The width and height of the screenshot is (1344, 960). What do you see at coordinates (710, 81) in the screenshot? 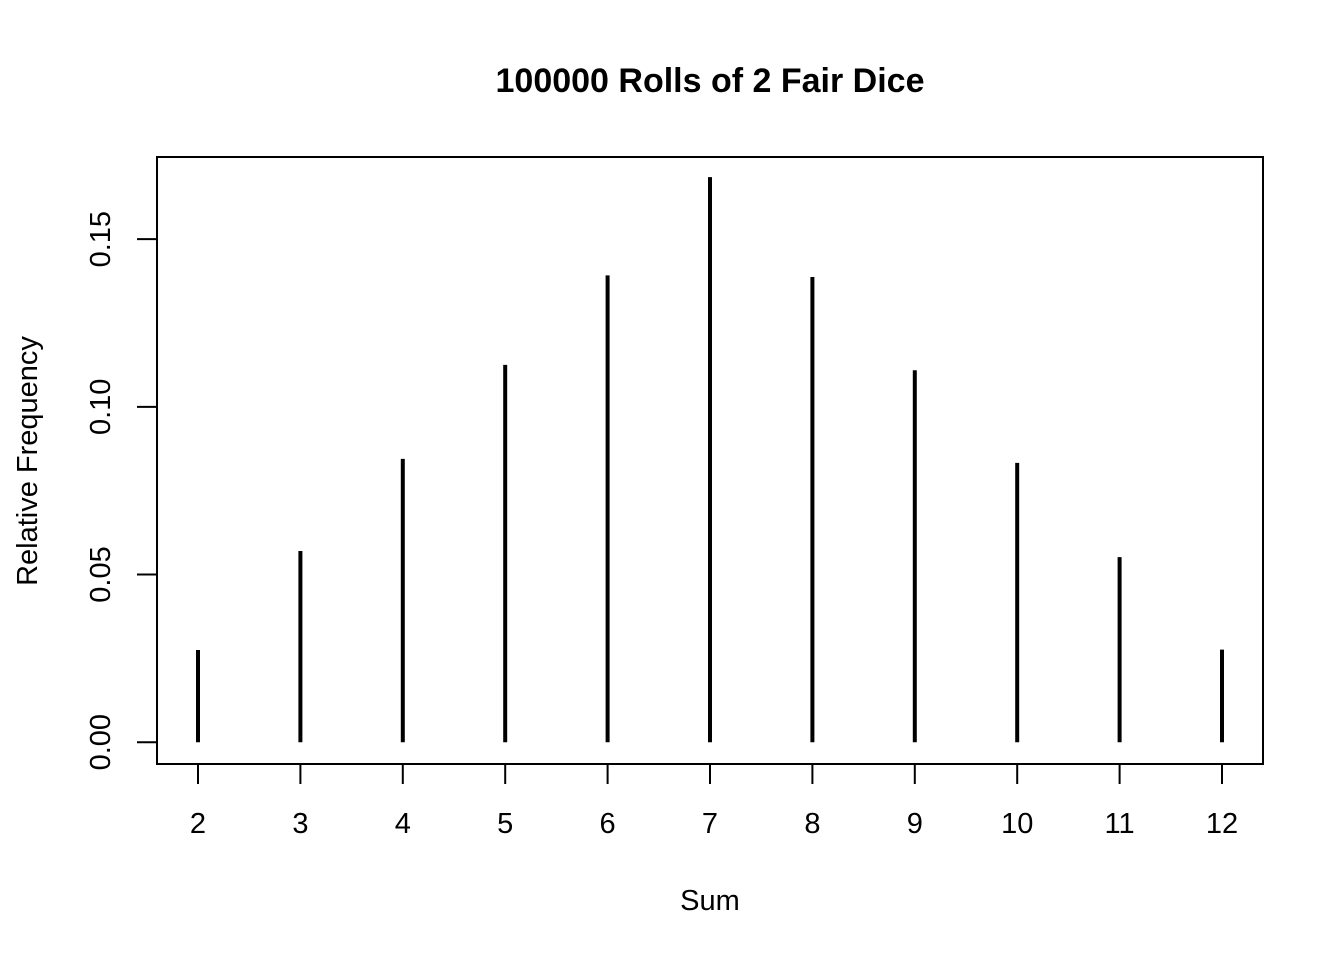
I see `chart-title: 100000 Rolls of 2 Fair Dice` at bounding box center [710, 81].